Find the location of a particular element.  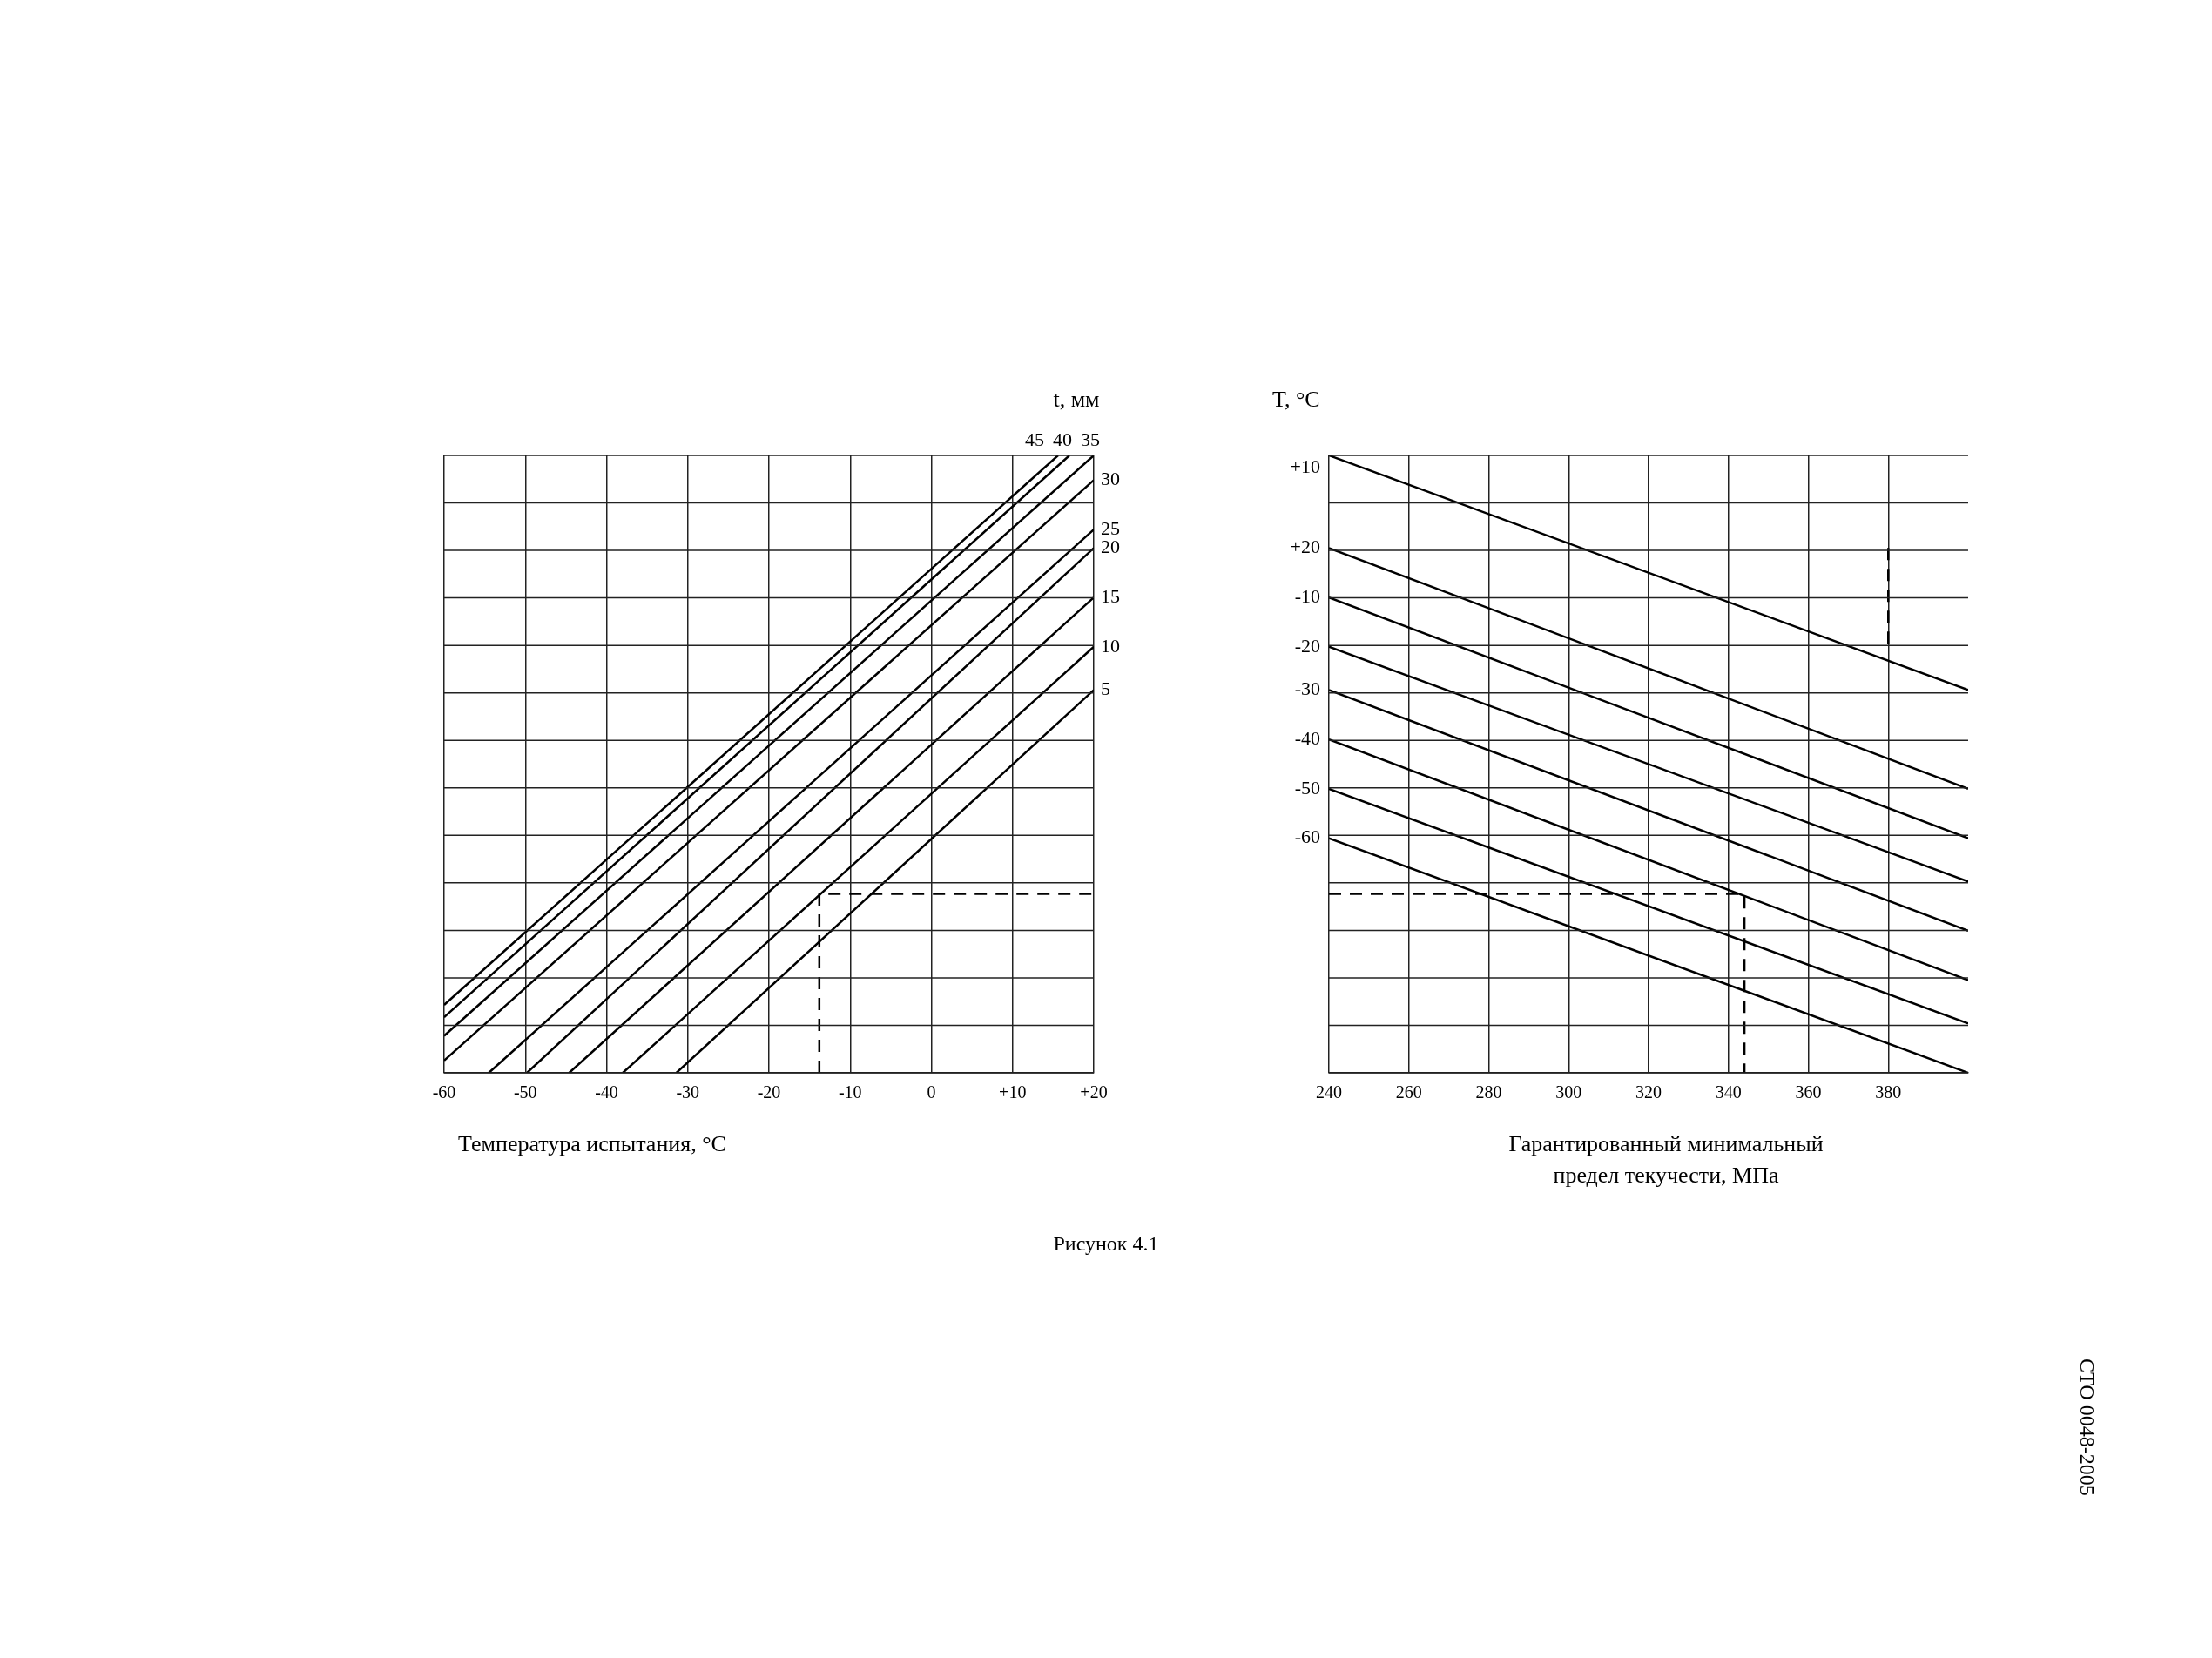

series-label: -10 is located at coordinates (1307, 595).